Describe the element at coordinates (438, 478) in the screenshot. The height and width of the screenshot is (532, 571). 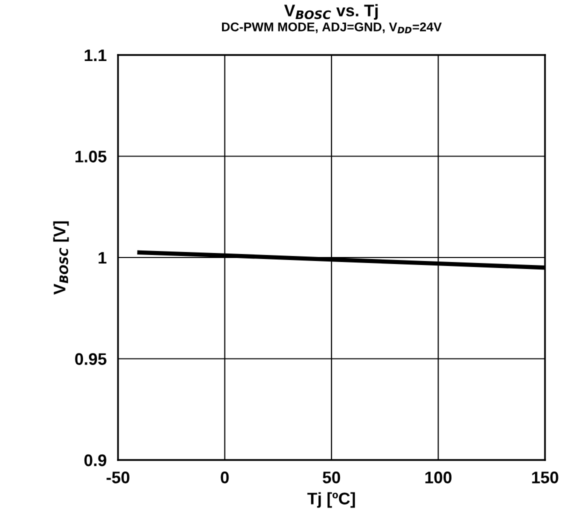
I see `x-tick-label: 100` at that location.